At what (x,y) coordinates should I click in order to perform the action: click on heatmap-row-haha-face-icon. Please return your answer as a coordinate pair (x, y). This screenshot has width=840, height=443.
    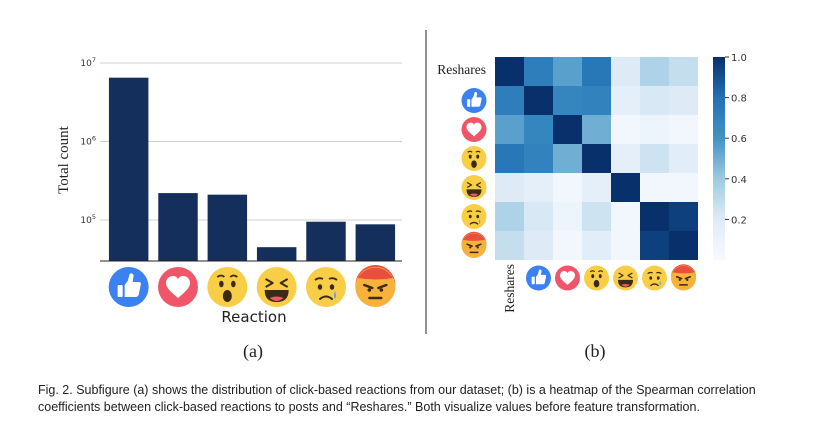
    Looking at the image, I should click on (474, 187).